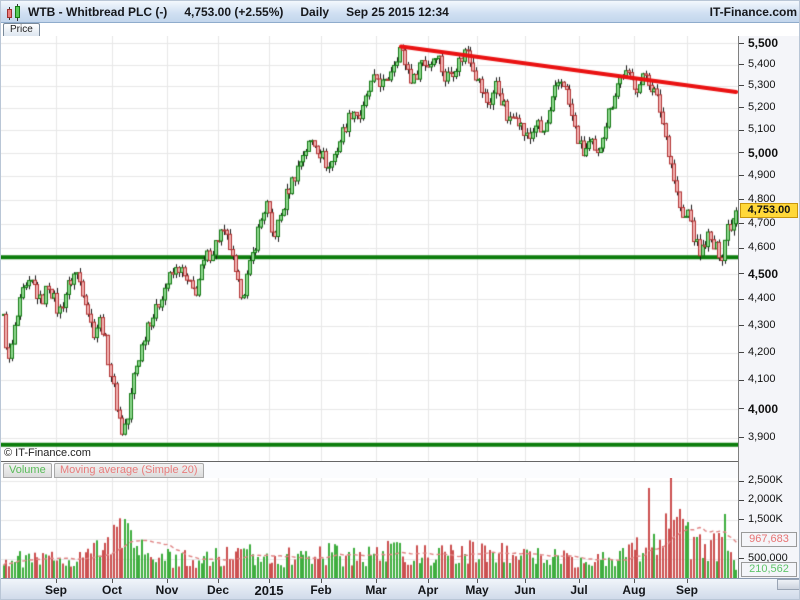 The height and width of the screenshot is (600, 800). What do you see at coordinates (376, 590) in the screenshot?
I see `month-label: Mar` at bounding box center [376, 590].